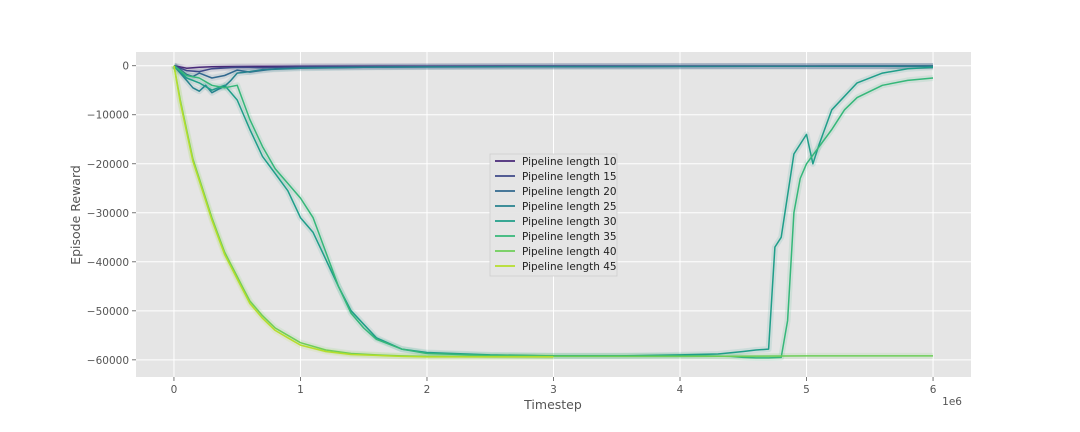  I want to click on y-tick-label: −20000, so click(108, 165).